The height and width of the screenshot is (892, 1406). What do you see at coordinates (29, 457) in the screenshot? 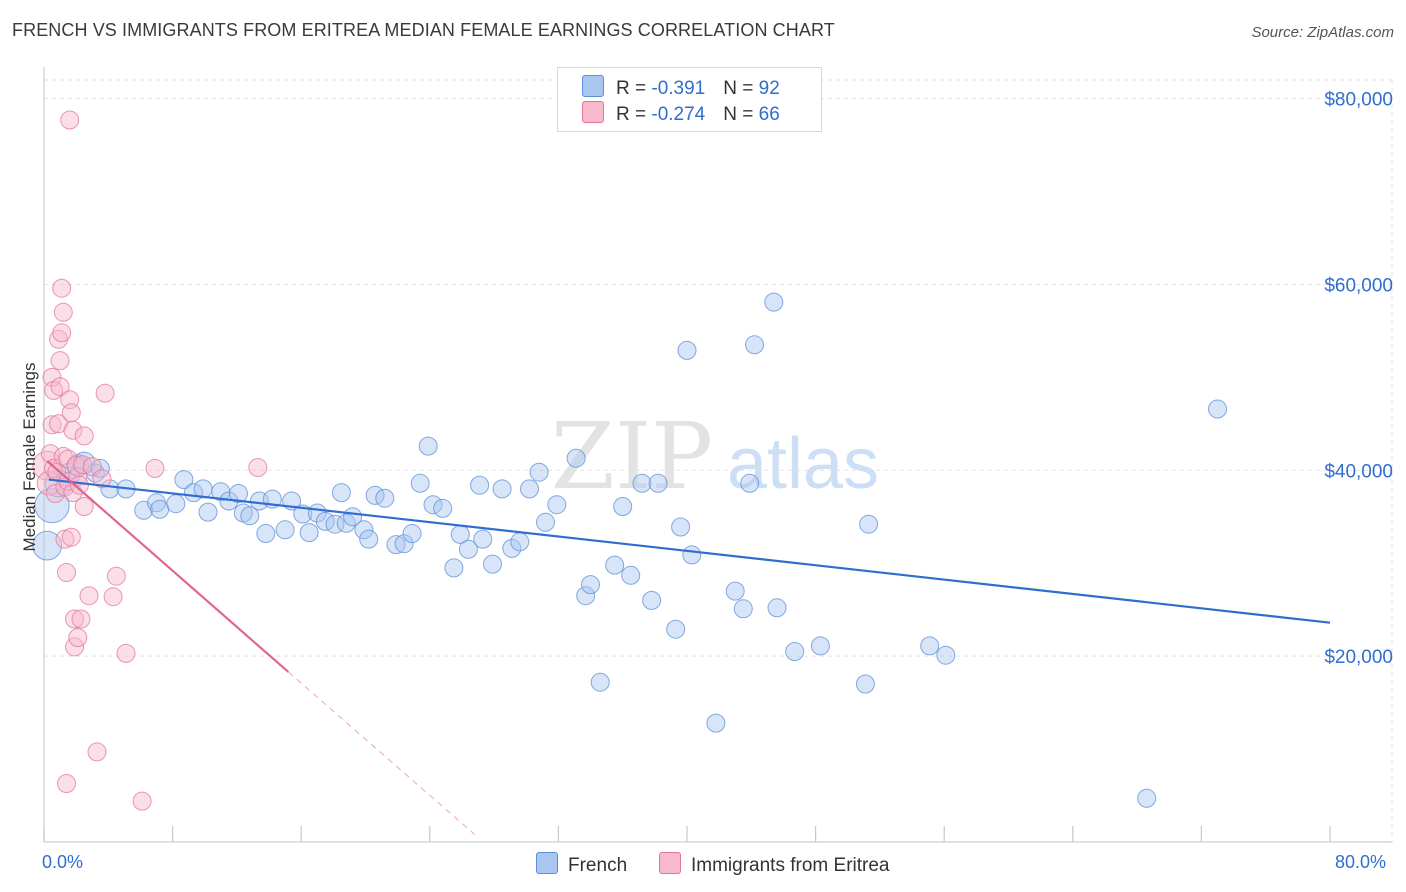
I see `y-axis-label: Median Female Earnings` at bounding box center [29, 457].